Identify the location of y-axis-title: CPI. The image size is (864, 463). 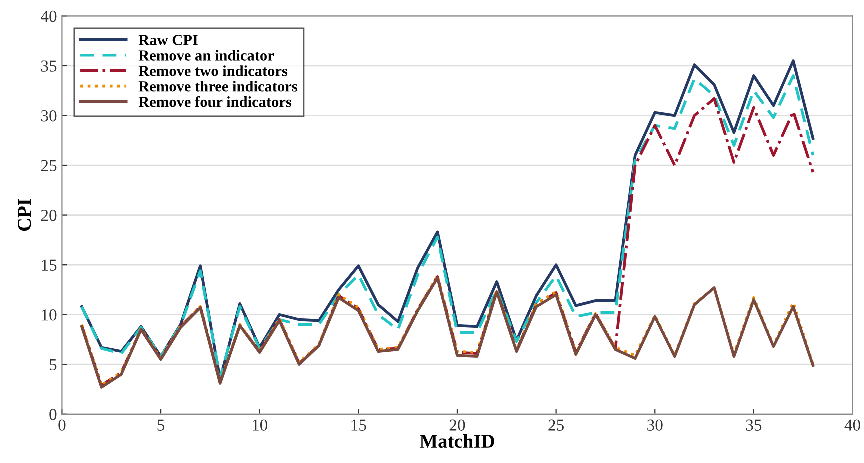
(25, 215).